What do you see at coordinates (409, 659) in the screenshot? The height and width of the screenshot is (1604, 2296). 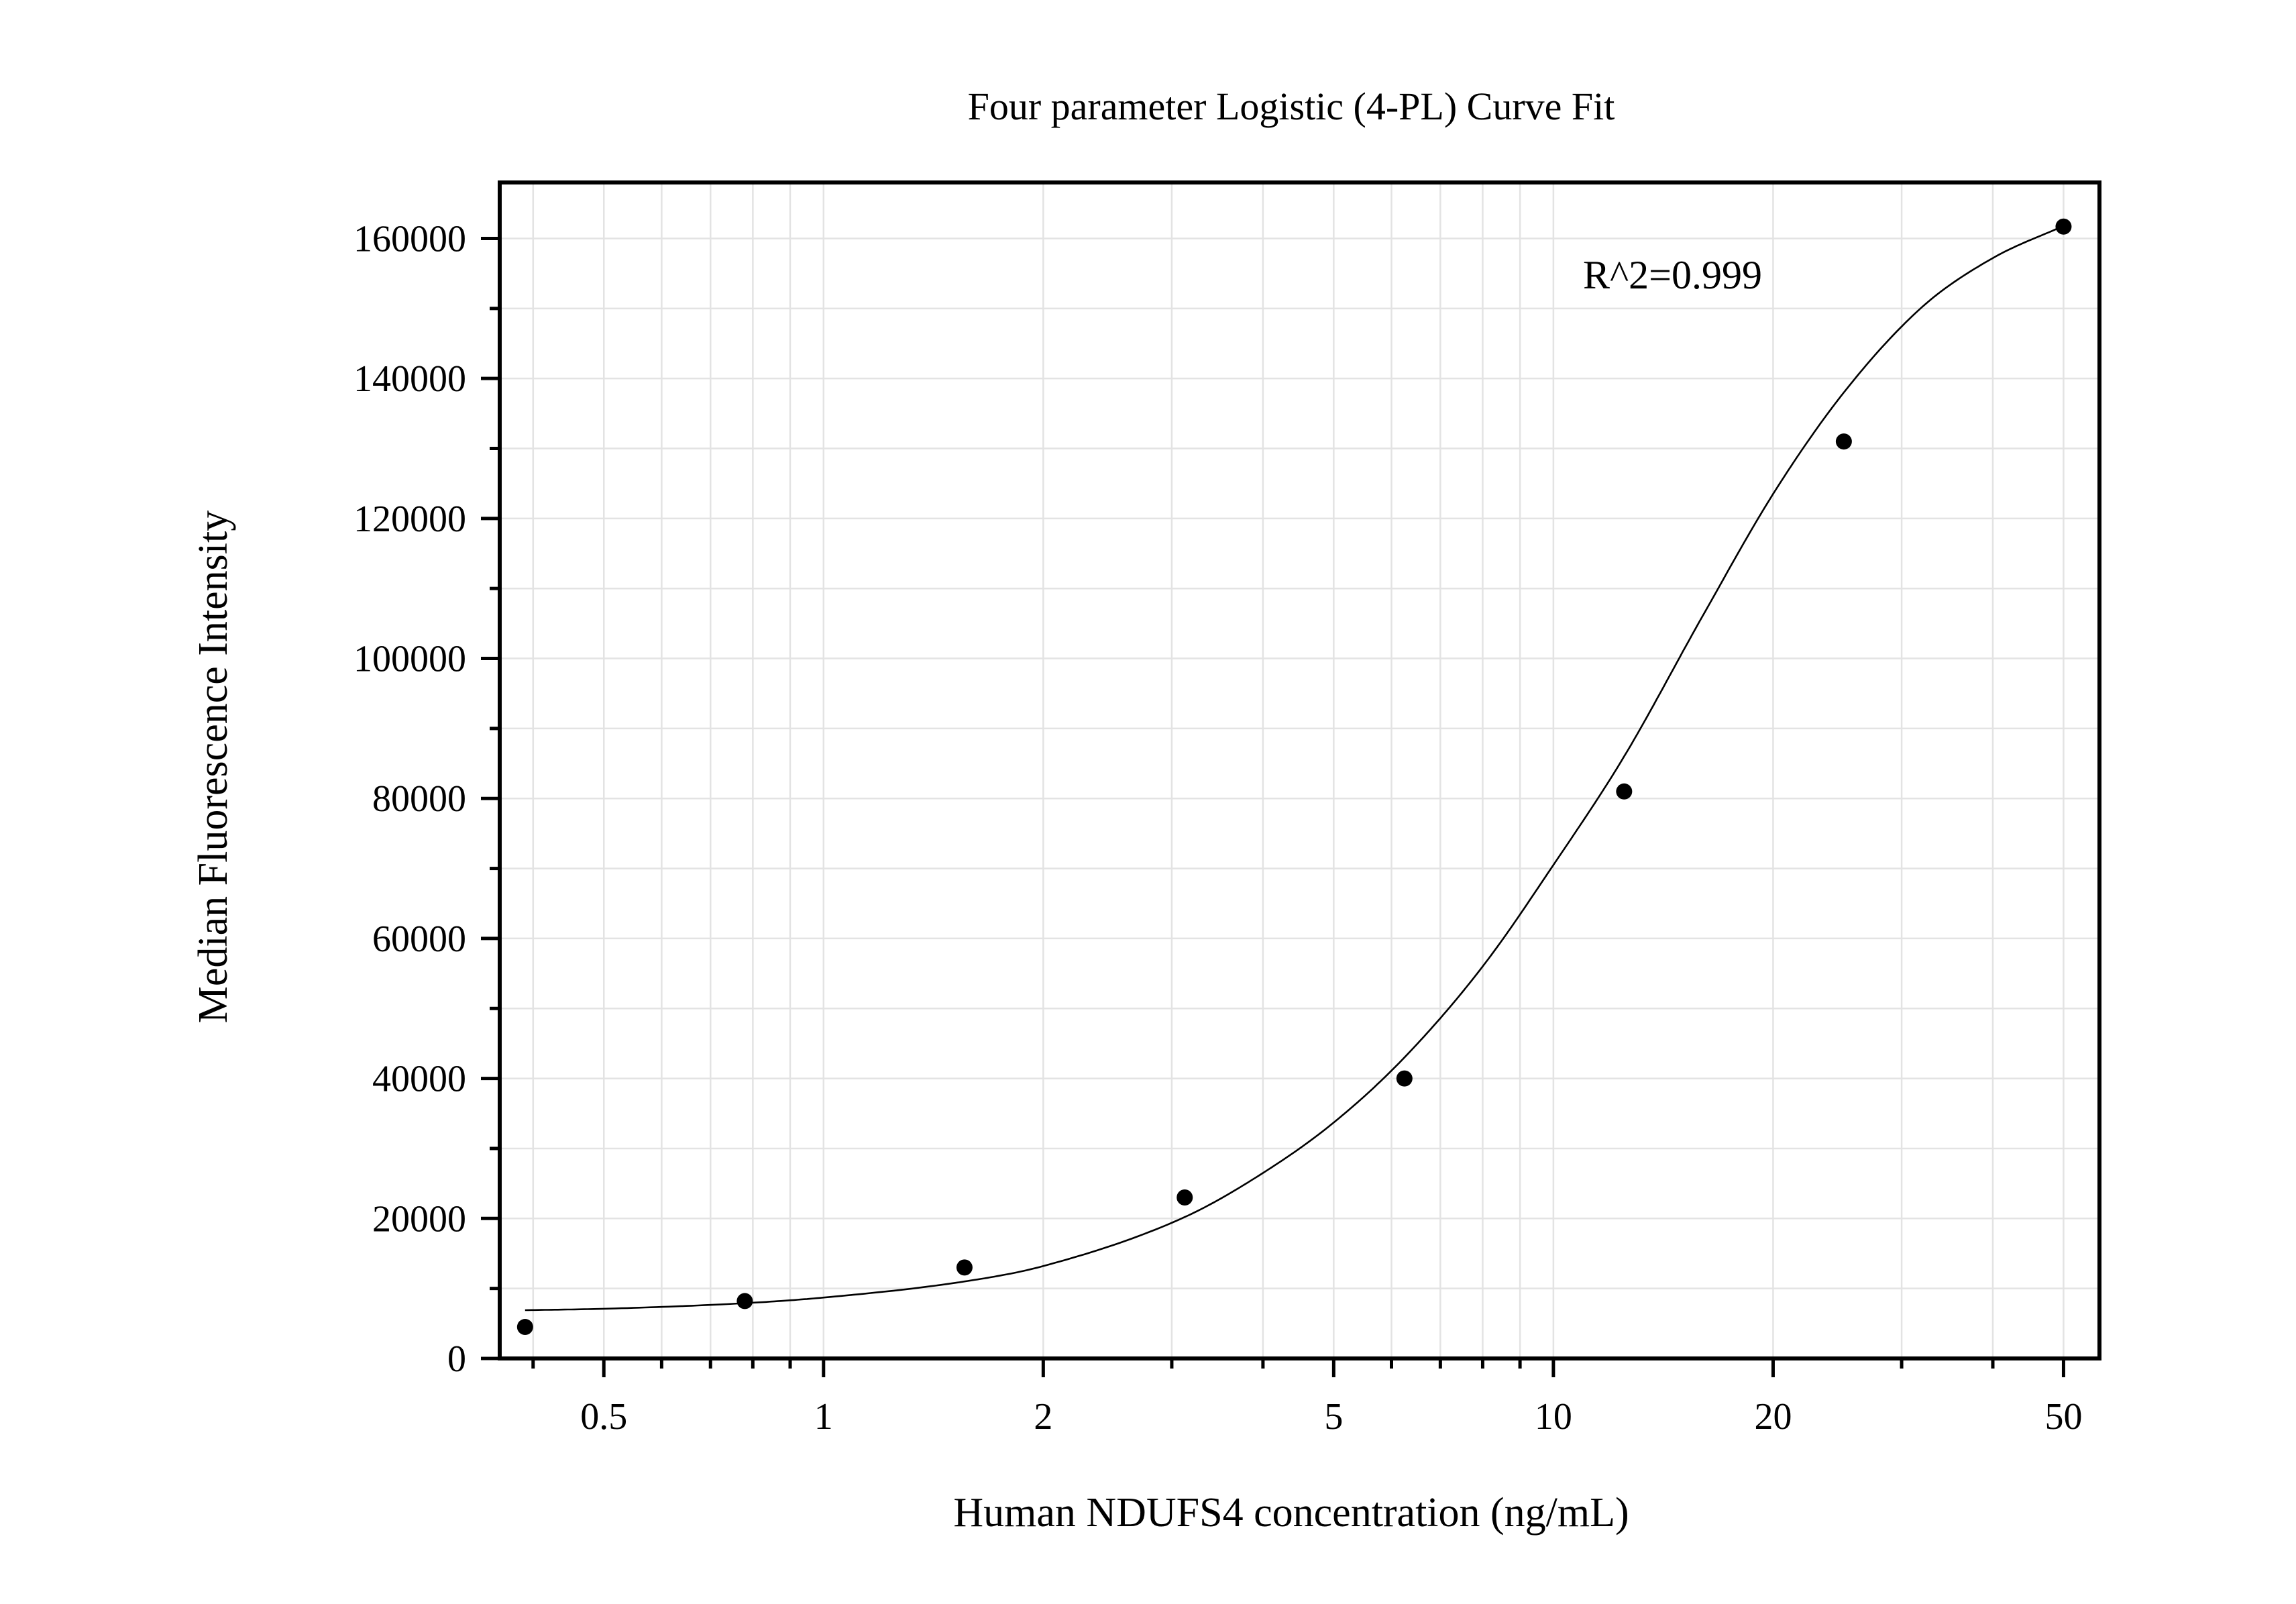 I see `y-tick-label: 100000` at bounding box center [409, 659].